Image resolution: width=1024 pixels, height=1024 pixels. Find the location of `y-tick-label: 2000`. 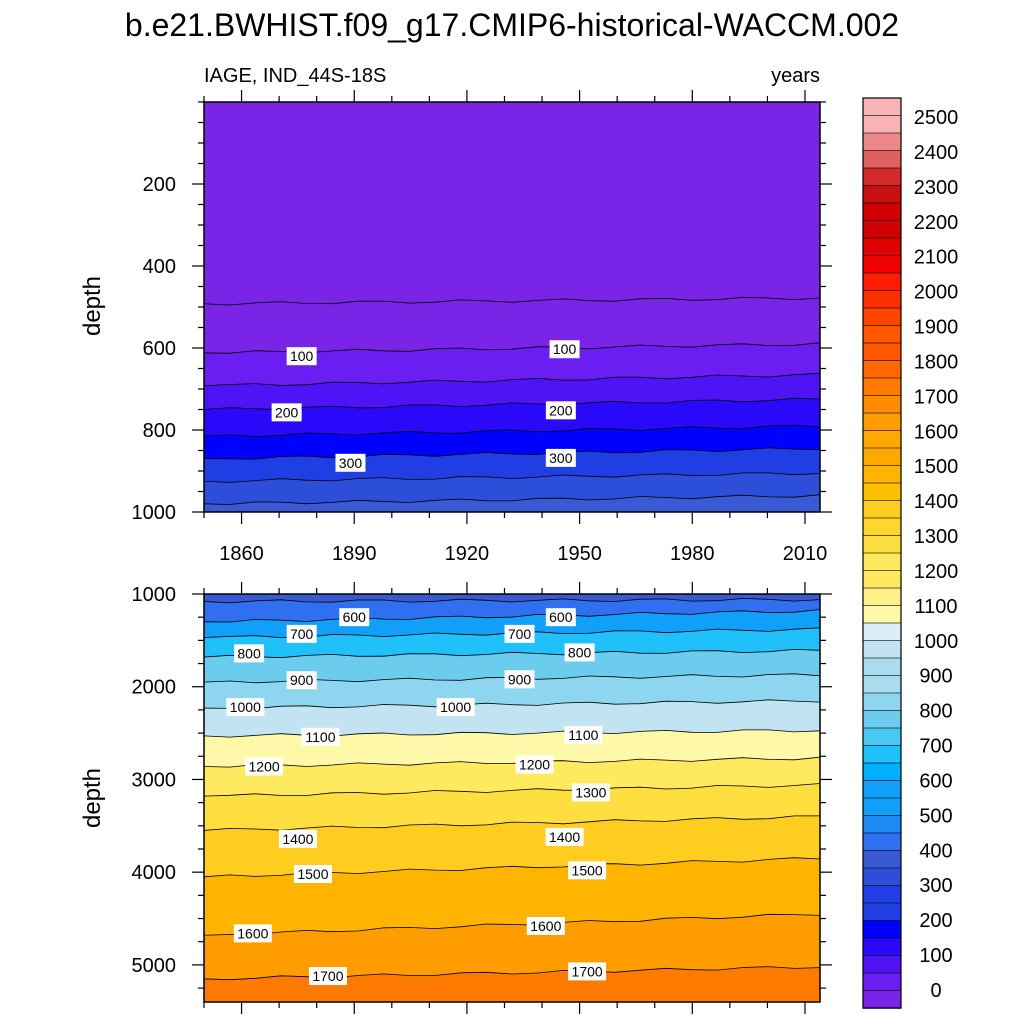

y-tick-label: 2000 is located at coordinates (154, 688).